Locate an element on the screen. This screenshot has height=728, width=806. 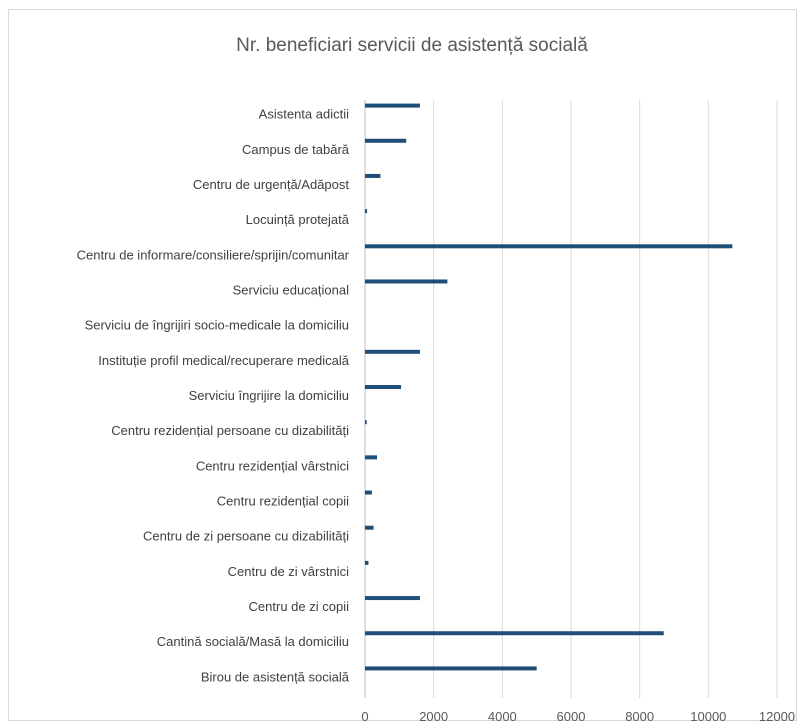
category-label: Centru de zi persoane cu dizabilități is located at coordinates (246, 536).